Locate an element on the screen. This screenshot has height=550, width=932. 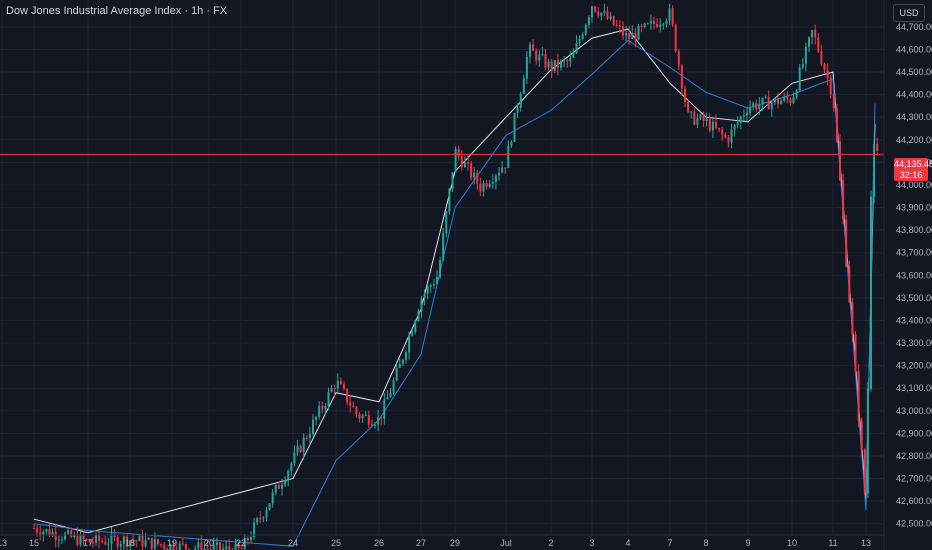
price-tick-label: 44,500.00 is located at coordinates (914, 72).